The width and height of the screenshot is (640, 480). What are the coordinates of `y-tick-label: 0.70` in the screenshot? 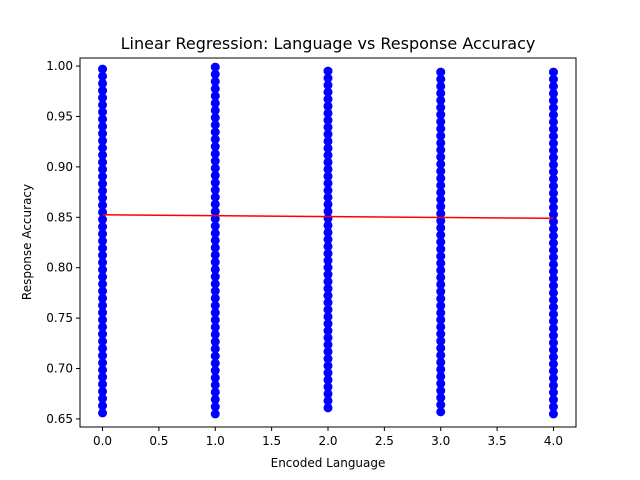 It's located at (59, 369).